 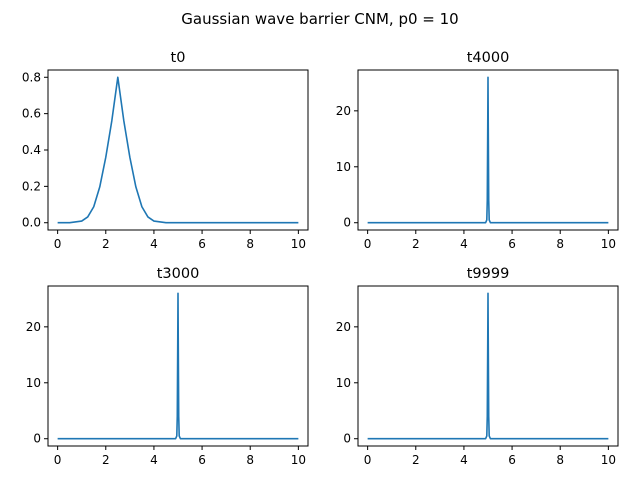 What do you see at coordinates (488, 274) in the screenshot?
I see `subplot-title: t9999` at bounding box center [488, 274].